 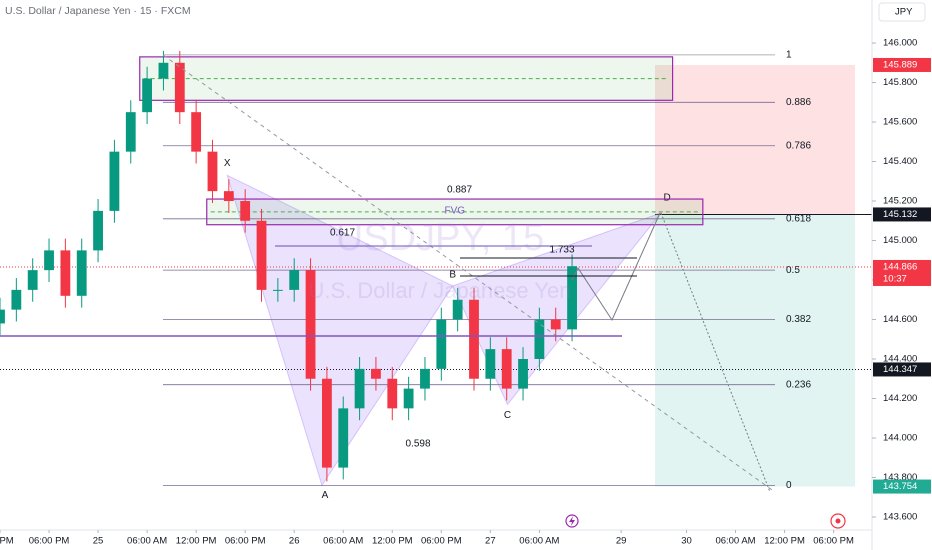 What do you see at coordinates (789, 55) in the screenshot?
I see `fib-label: 1` at bounding box center [789, 55].